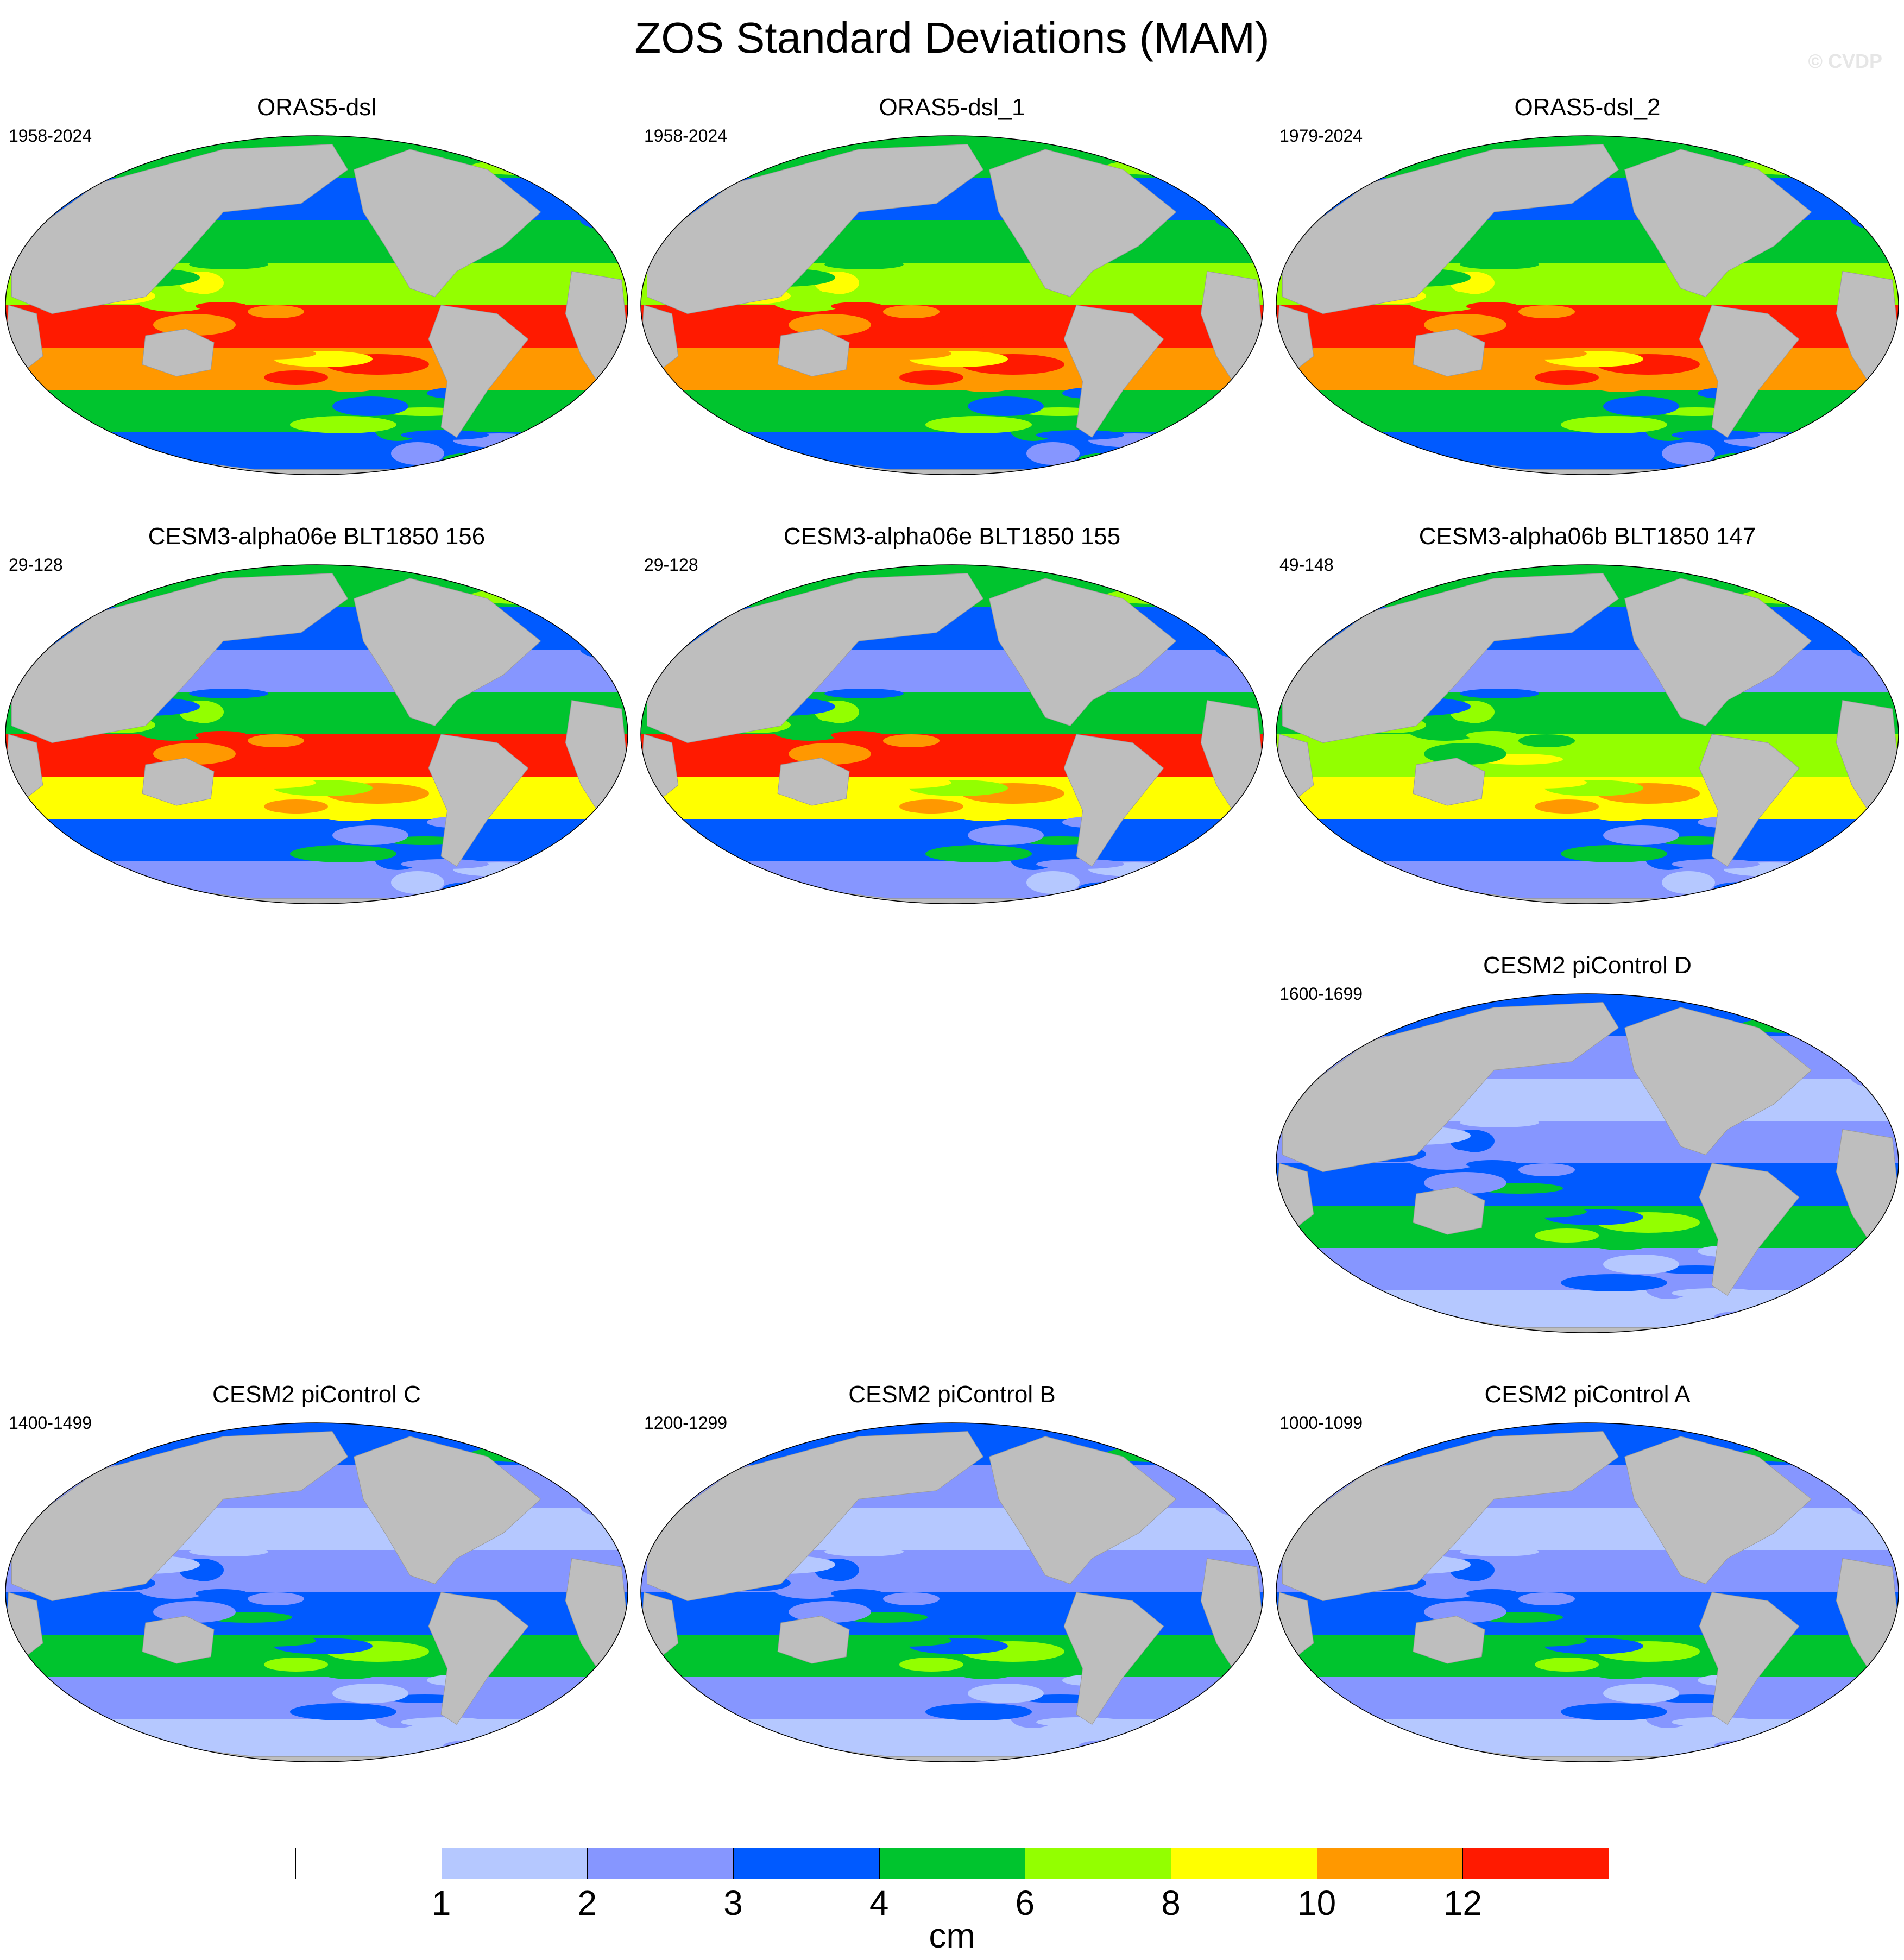 The image size is (1904, 1960). Describe the element at coordinates (1845, 61) in the screenshot. I see `copyright-watermark: © CVDP` at that location.